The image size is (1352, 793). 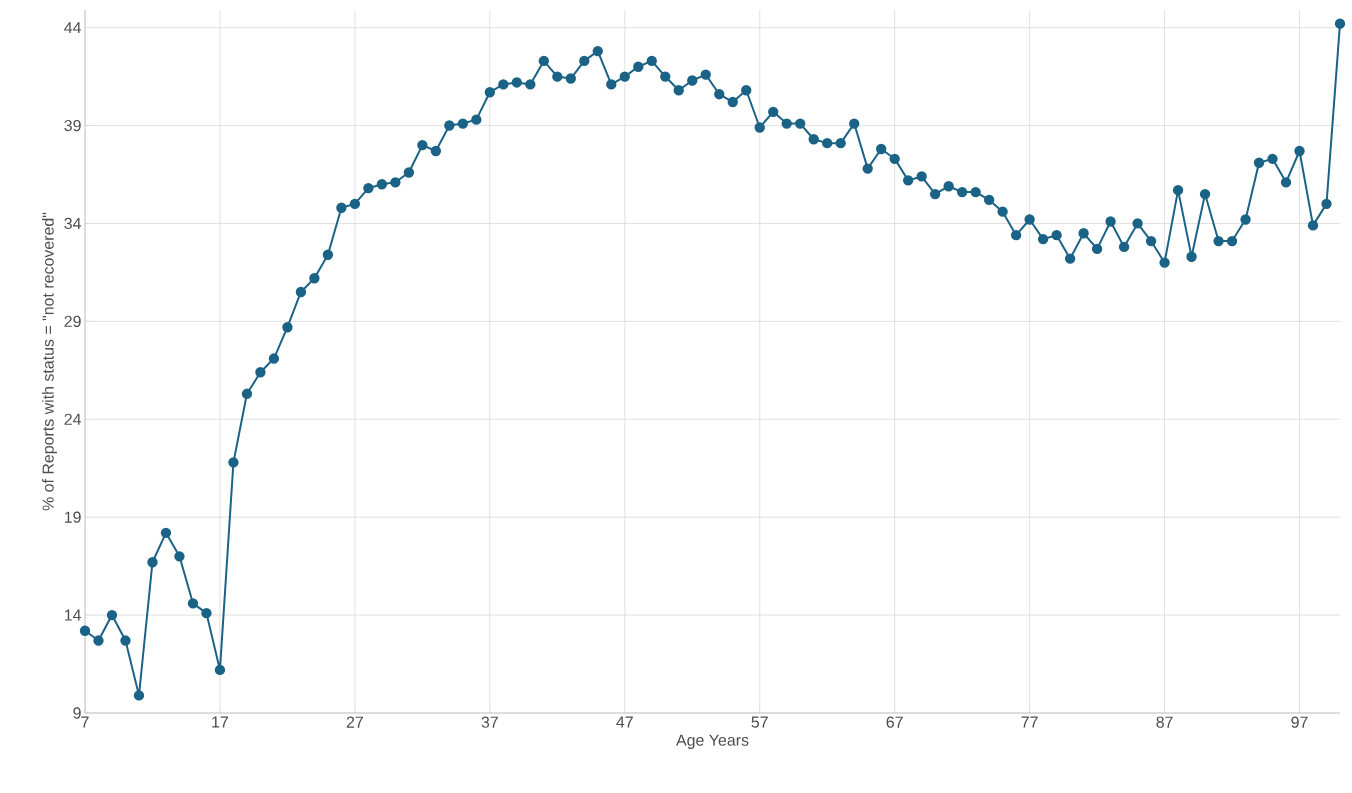 I want to click on x-tick-label: 7, so click(x=85, y=722).